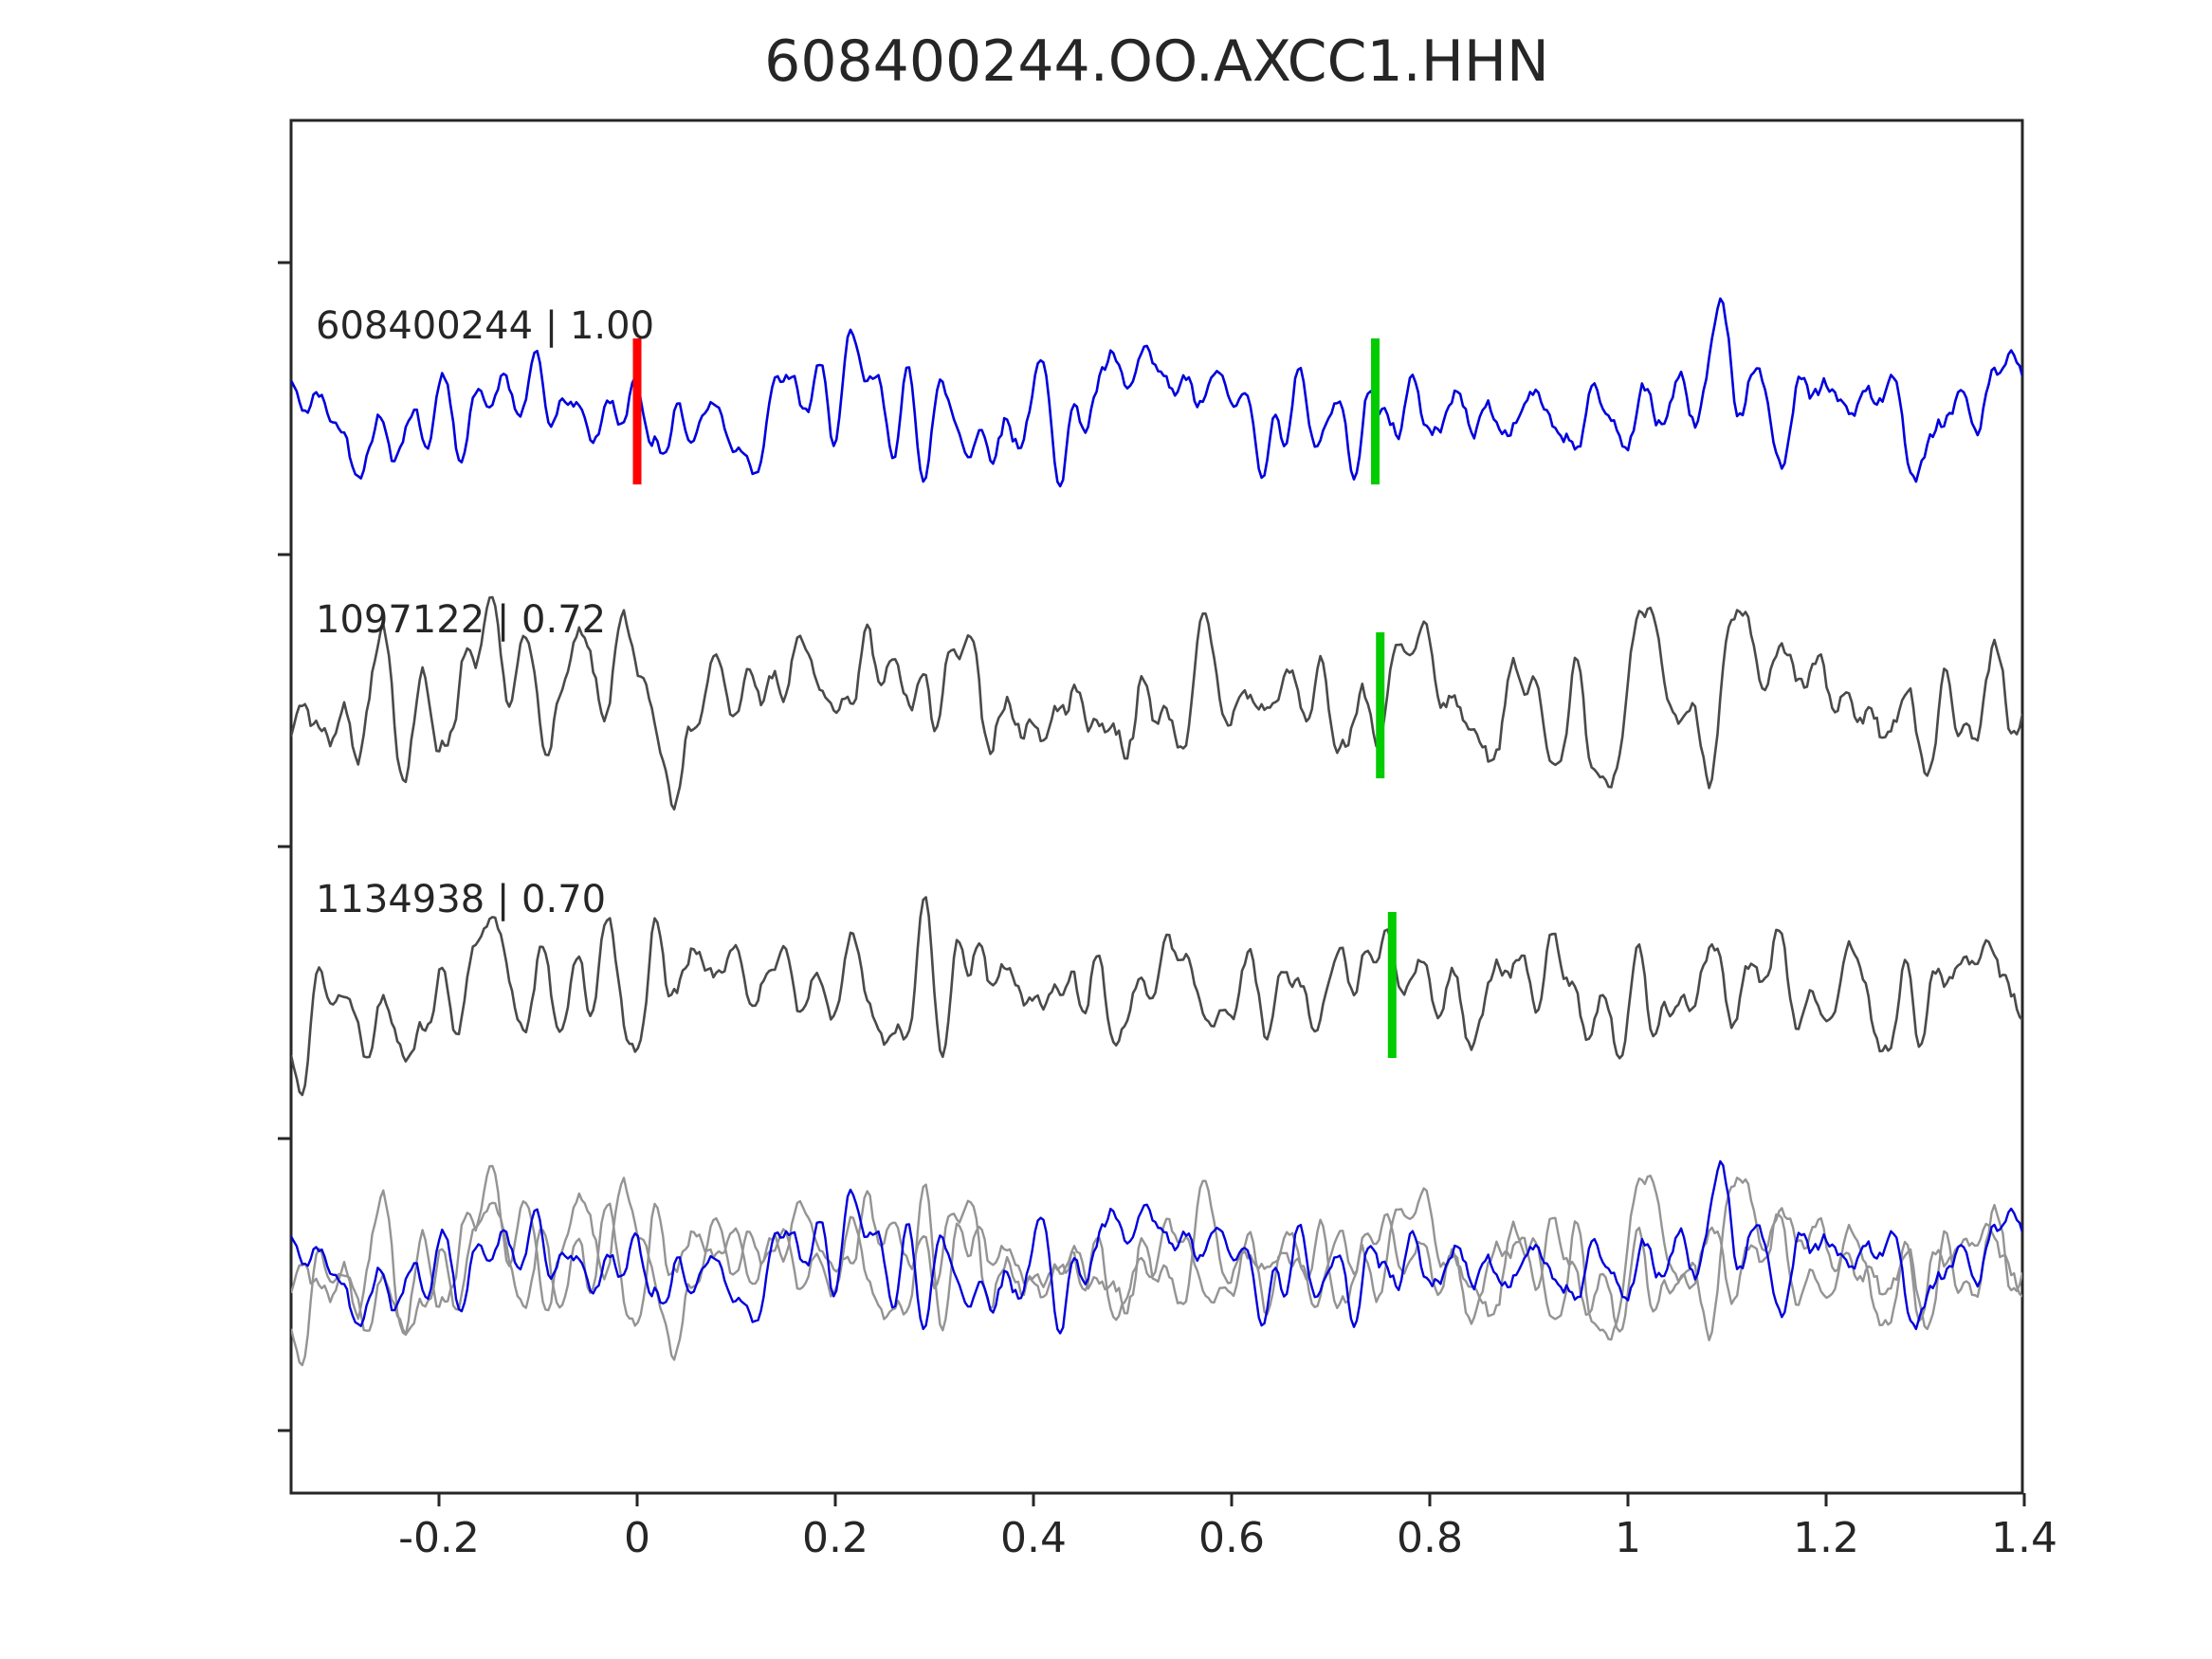  Describe the element at coordinates (835, 1538) in the screenshot. I see `x-axis-tick-label: 0.2` at that location.